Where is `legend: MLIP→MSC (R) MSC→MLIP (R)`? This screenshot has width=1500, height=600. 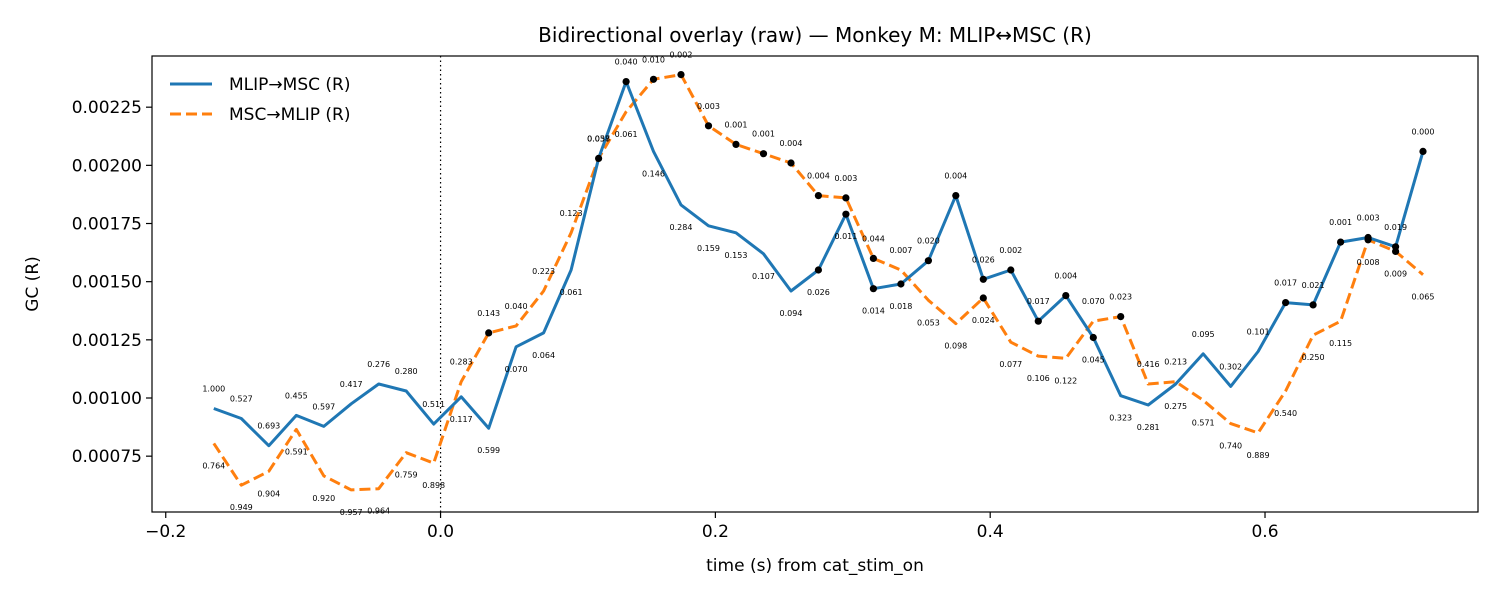
legend: MLIP→MSC (R) MSC→MLIP (R) is located at coordinates (276, 99).